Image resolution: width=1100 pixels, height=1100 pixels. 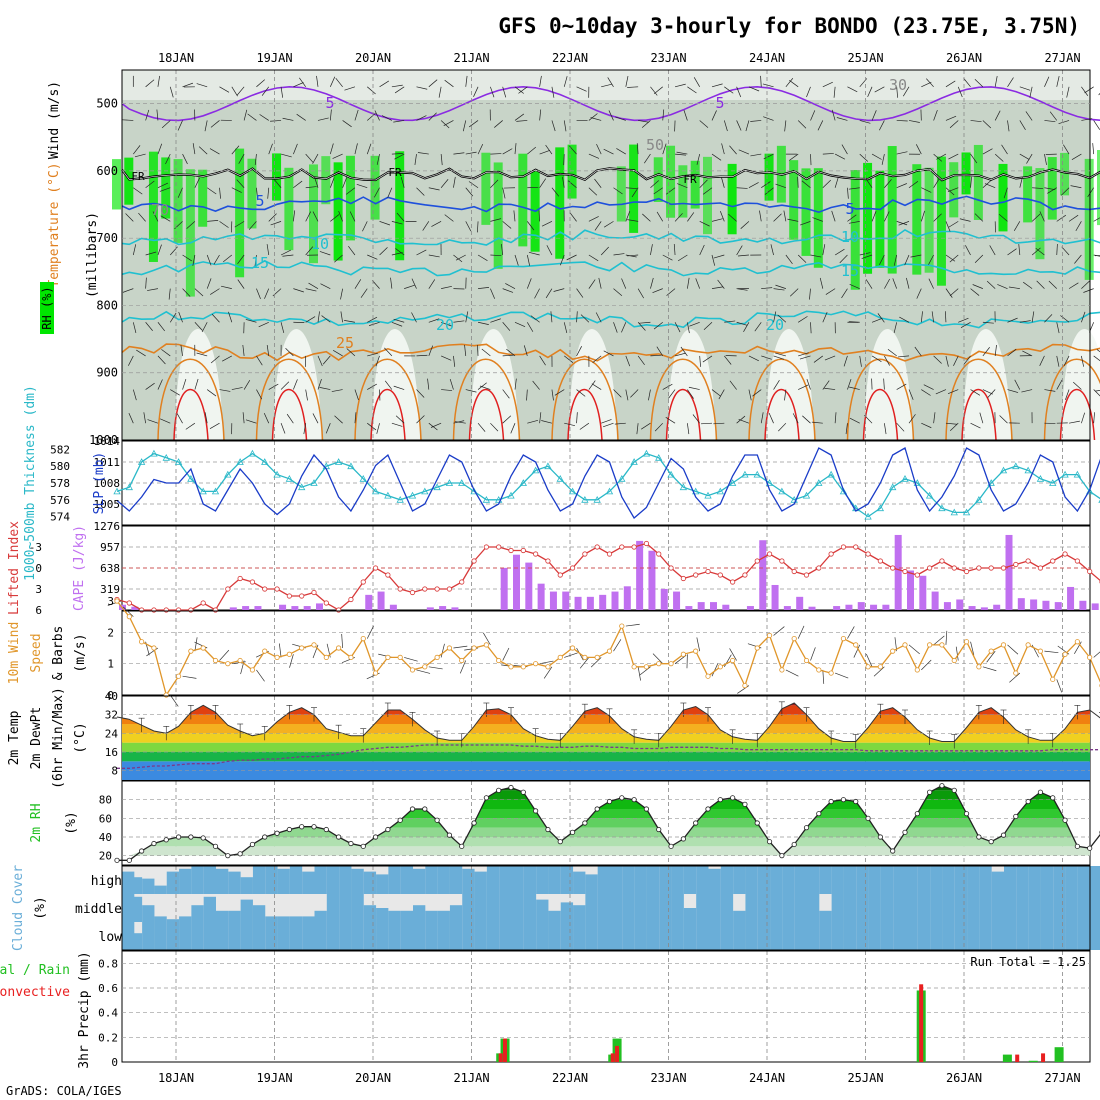 What do you see at coordinates (612, 1057) in the screenshot?
I see `precip-convective-bar` at bounding box center [612, 1057].